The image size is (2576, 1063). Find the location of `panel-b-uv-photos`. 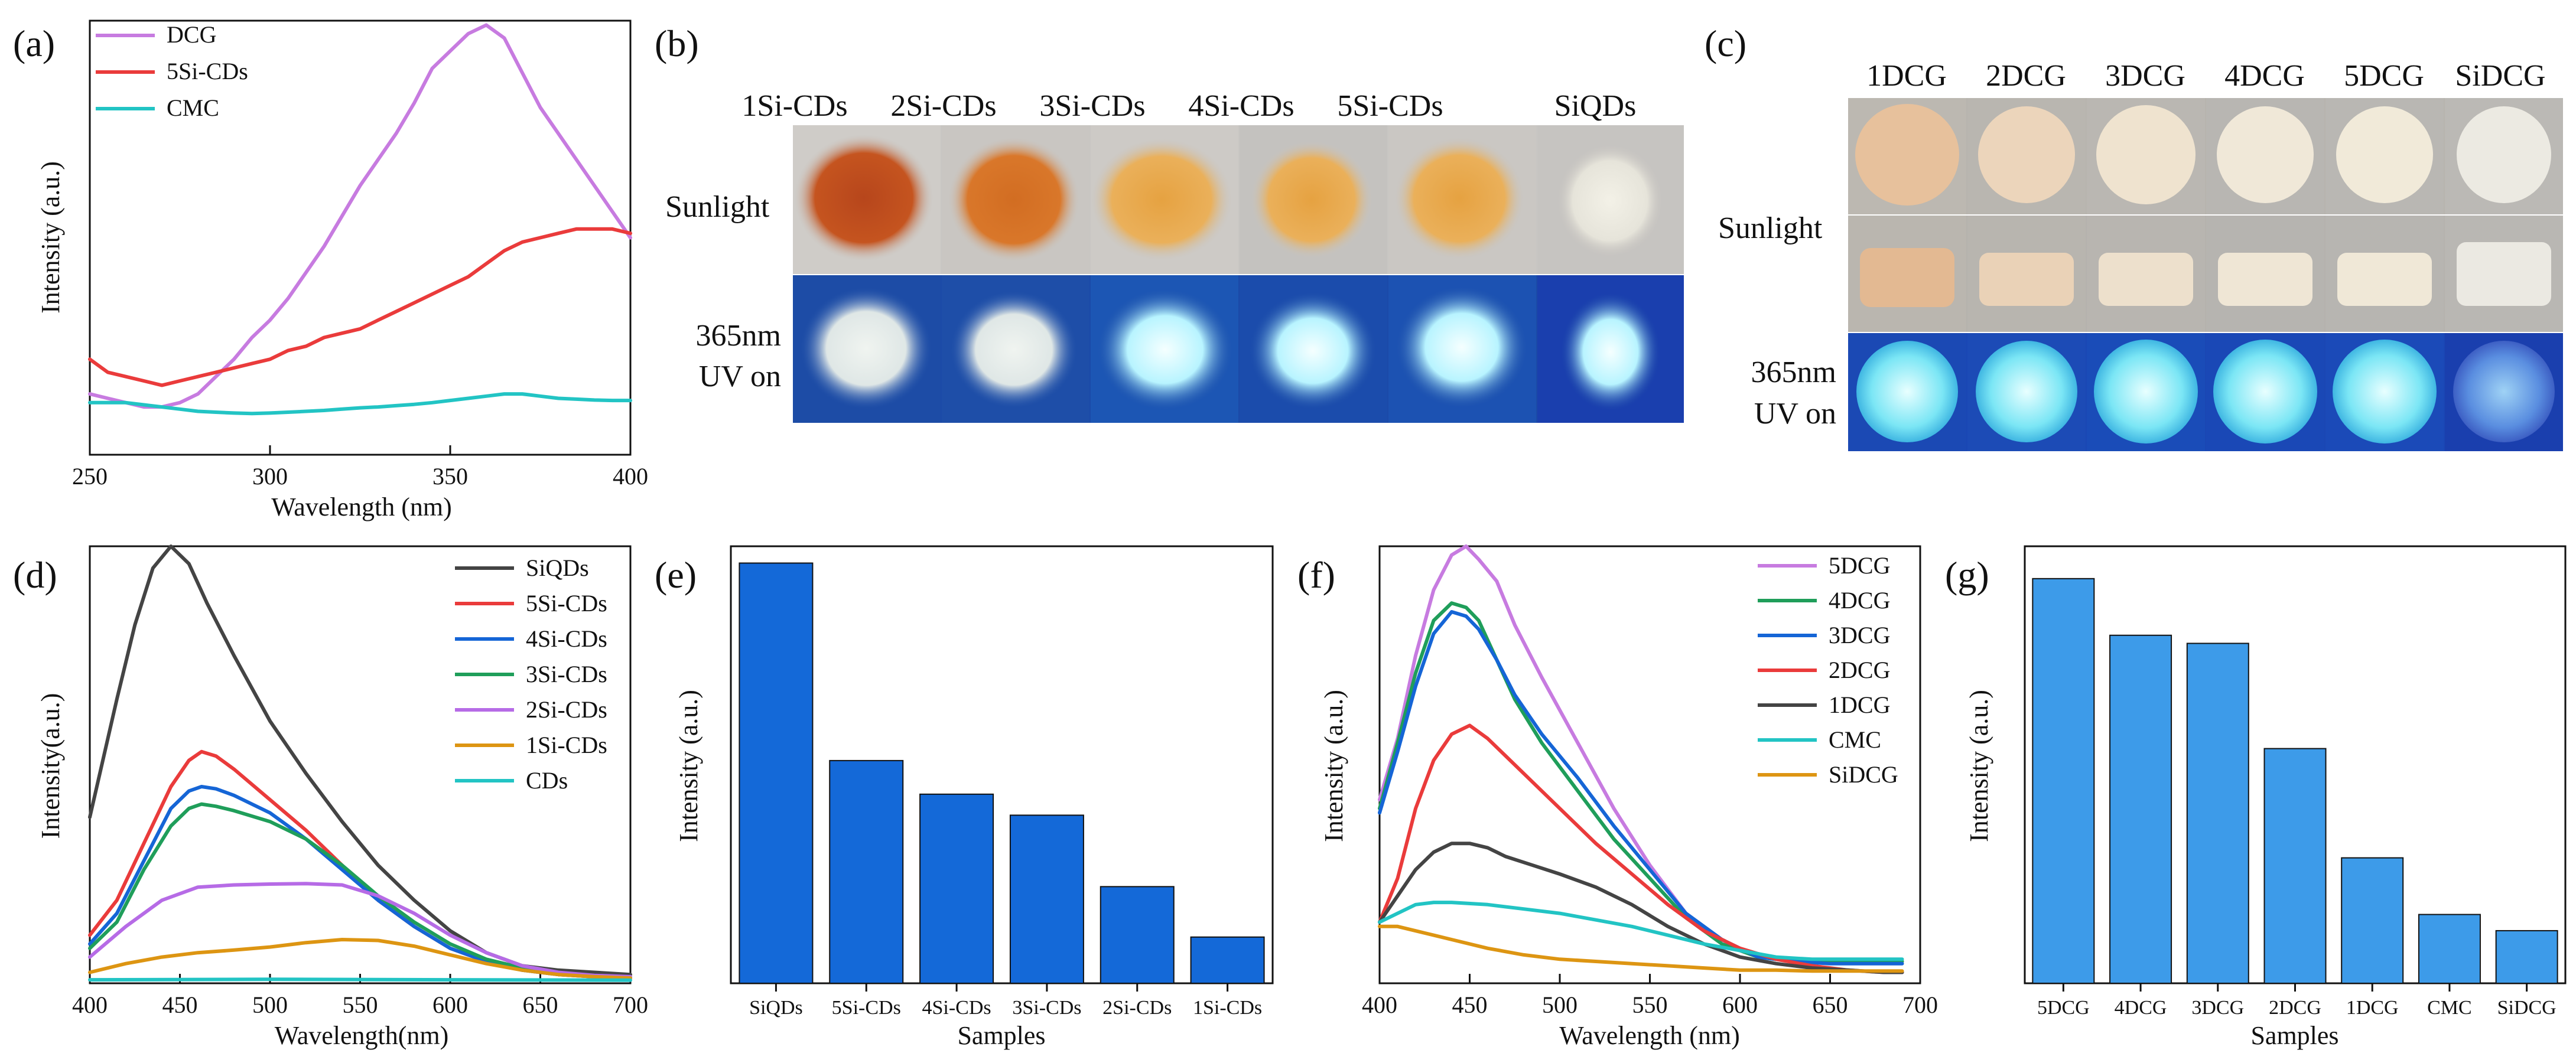

panel-b-uv-photos is located at coordinates (1238, 349).